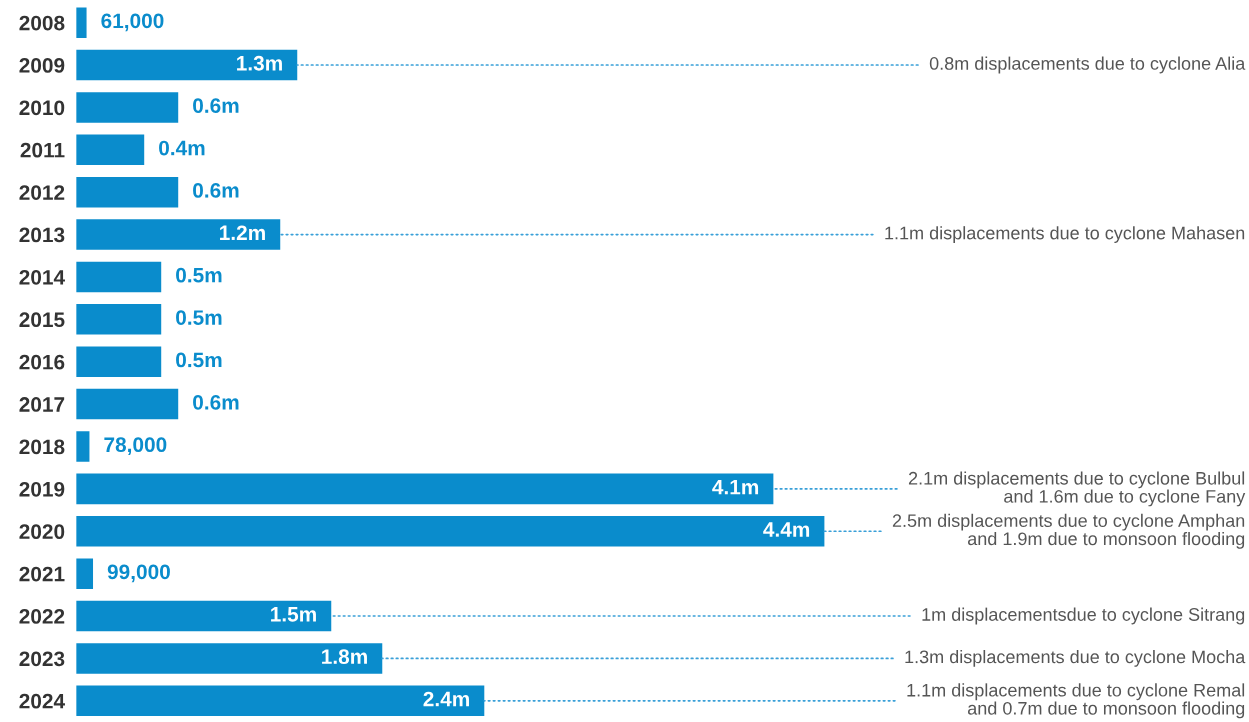 This screenshot has height=722, width=1249. Describe the element at coordinates (42, 108) in the screenshot. I see `y-tick-label: 2010` at that location.